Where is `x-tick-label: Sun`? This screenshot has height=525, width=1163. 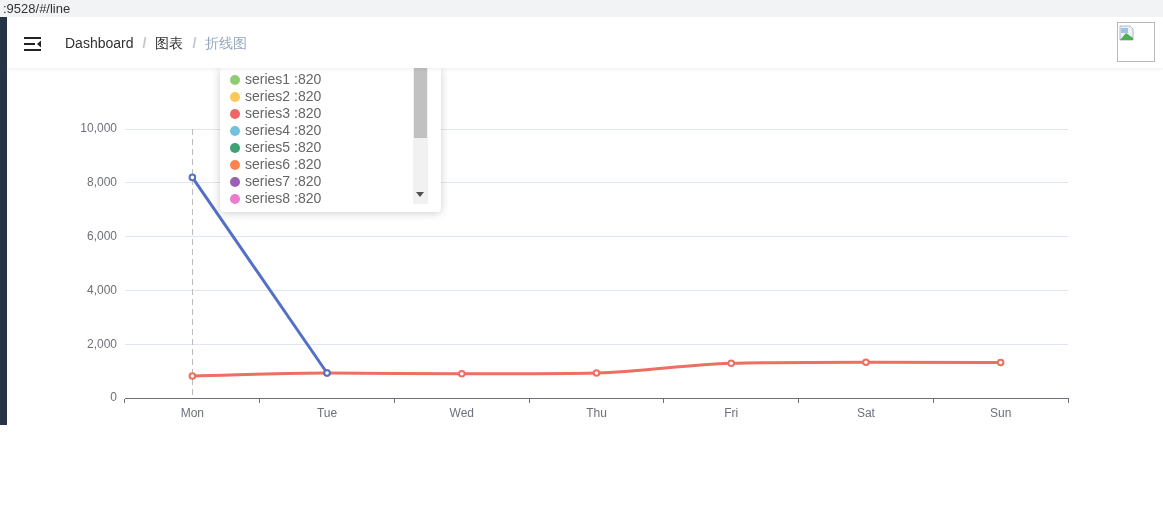
x-tick-label: Sun is located at coordinates (1000, 412).